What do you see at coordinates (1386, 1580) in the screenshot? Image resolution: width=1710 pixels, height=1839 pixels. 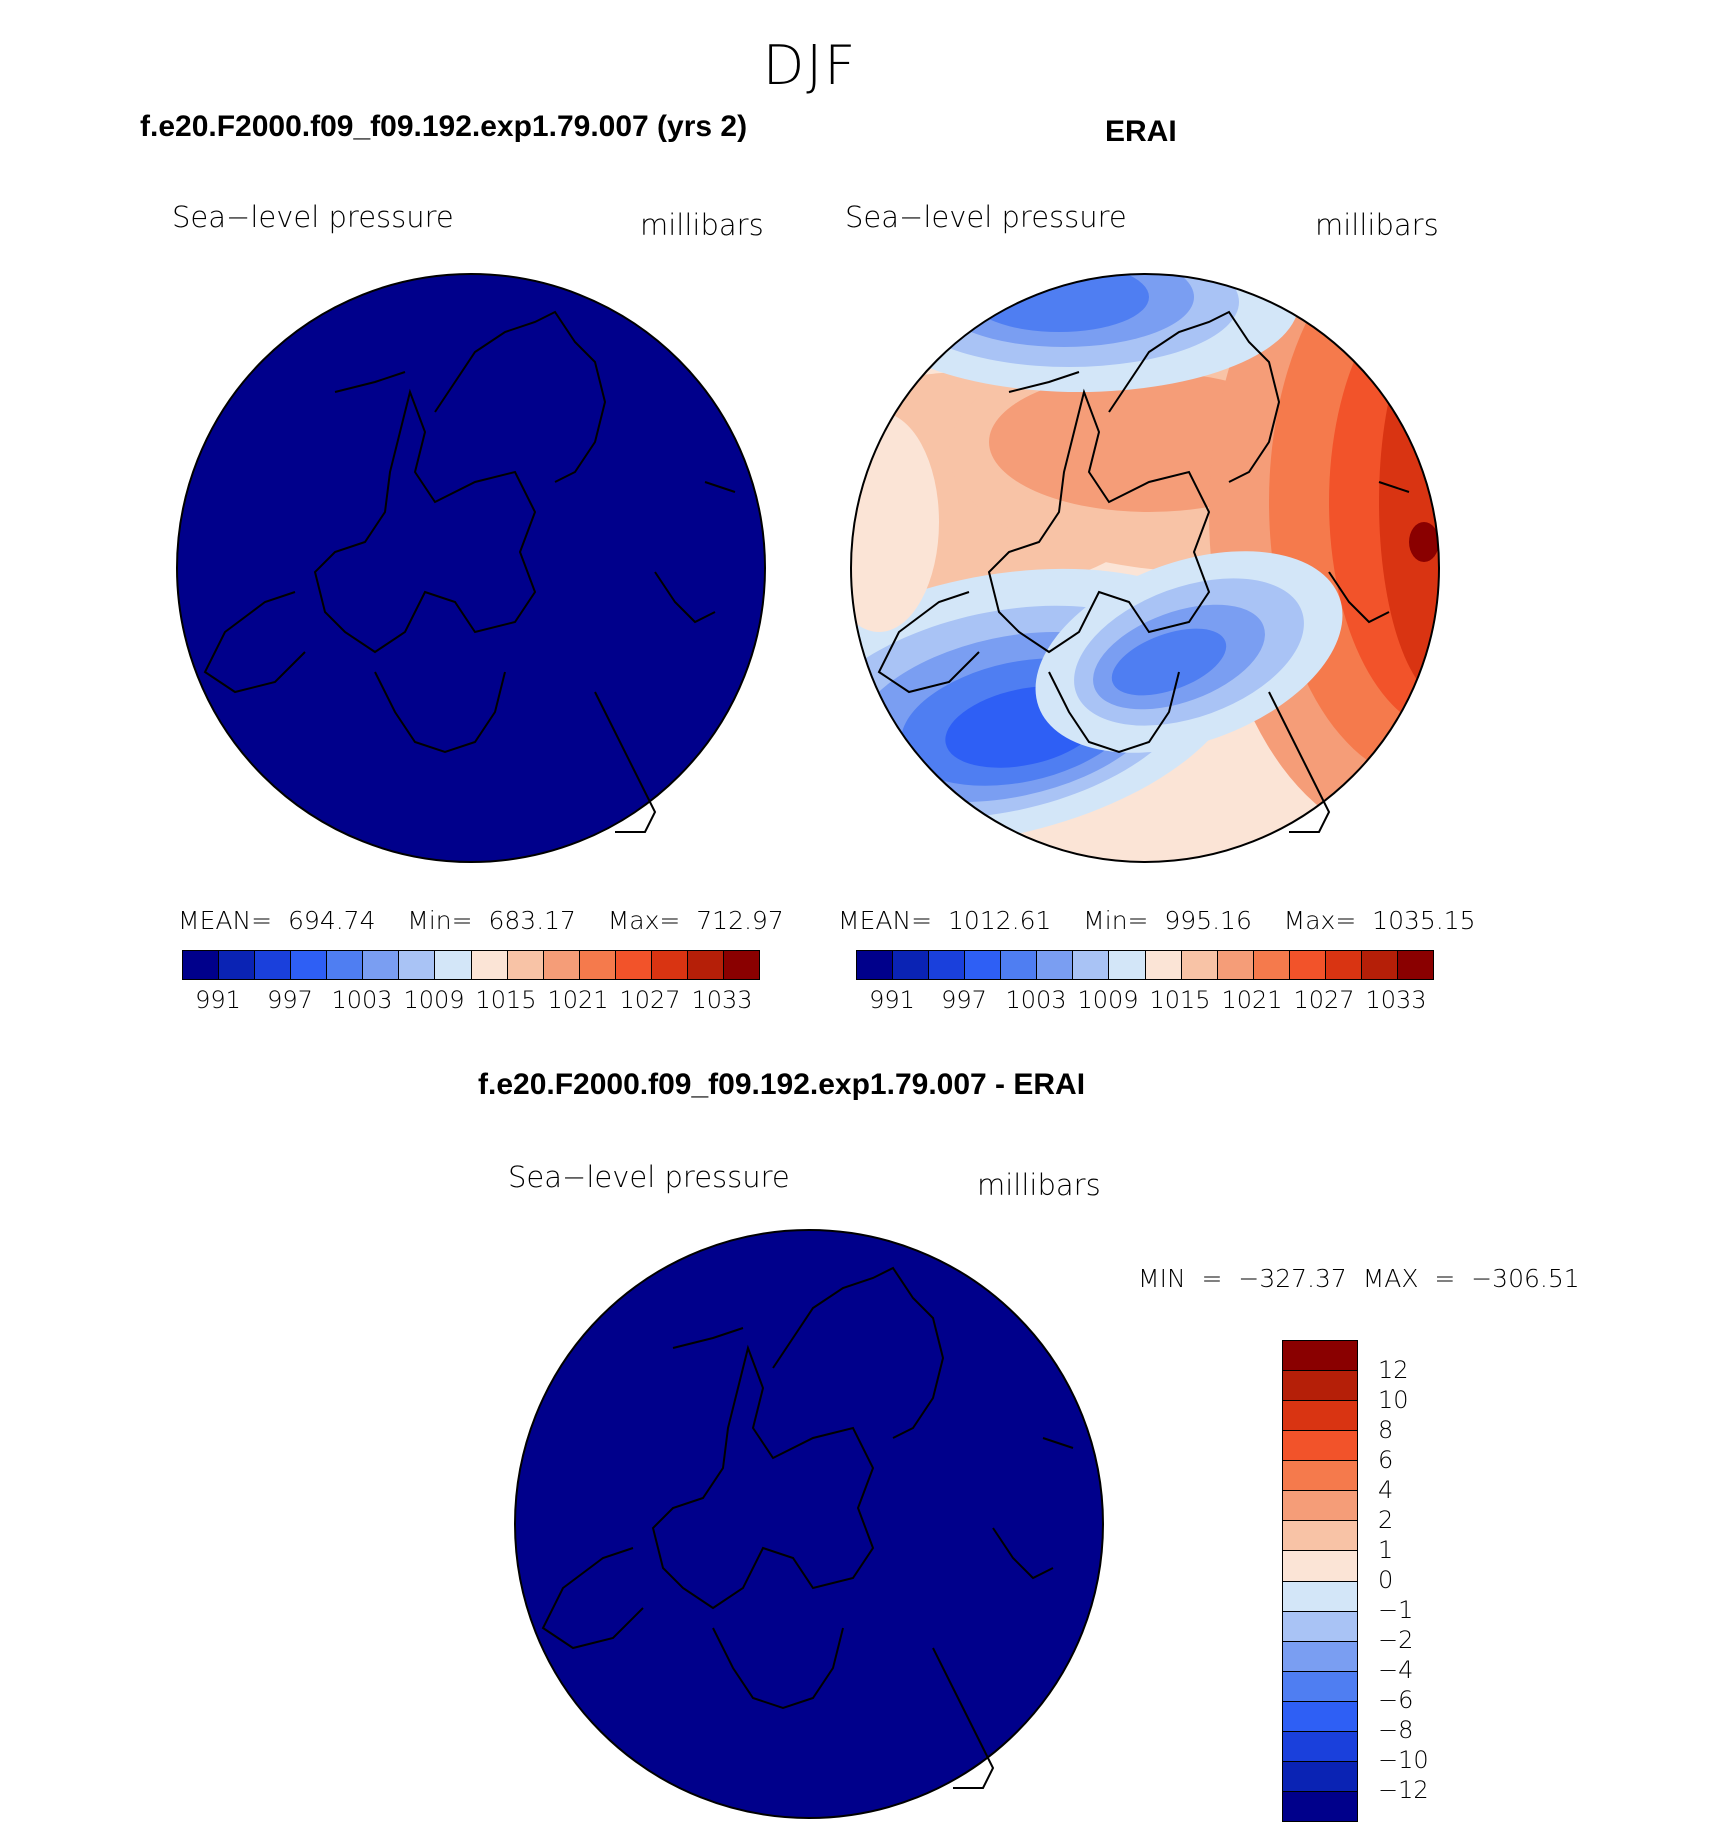 I see `colorbar-tick-label: 0` at bounding box center [1386, 1580].